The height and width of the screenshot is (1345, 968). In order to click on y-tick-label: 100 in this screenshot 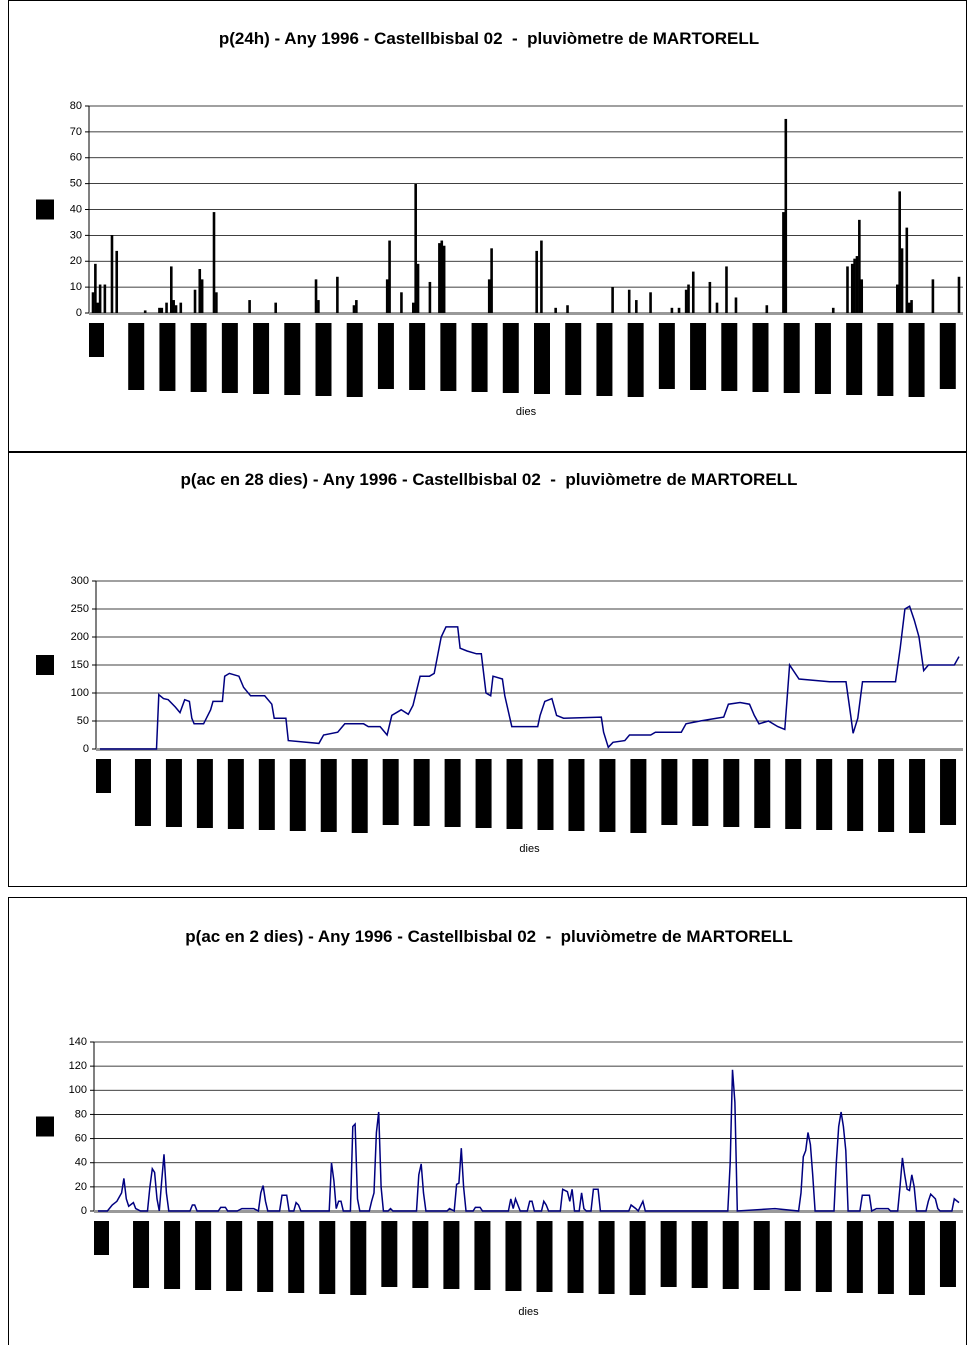, I will do `click(78, 1090)`.